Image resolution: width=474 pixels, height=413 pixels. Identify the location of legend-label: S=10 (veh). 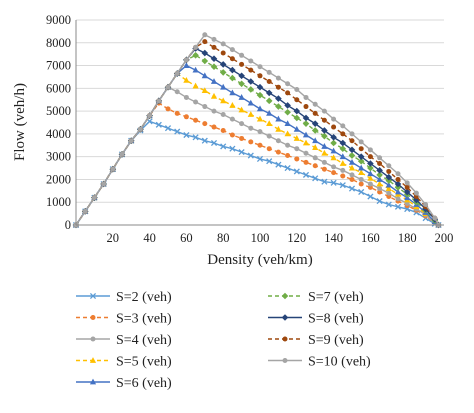
(339, 362).